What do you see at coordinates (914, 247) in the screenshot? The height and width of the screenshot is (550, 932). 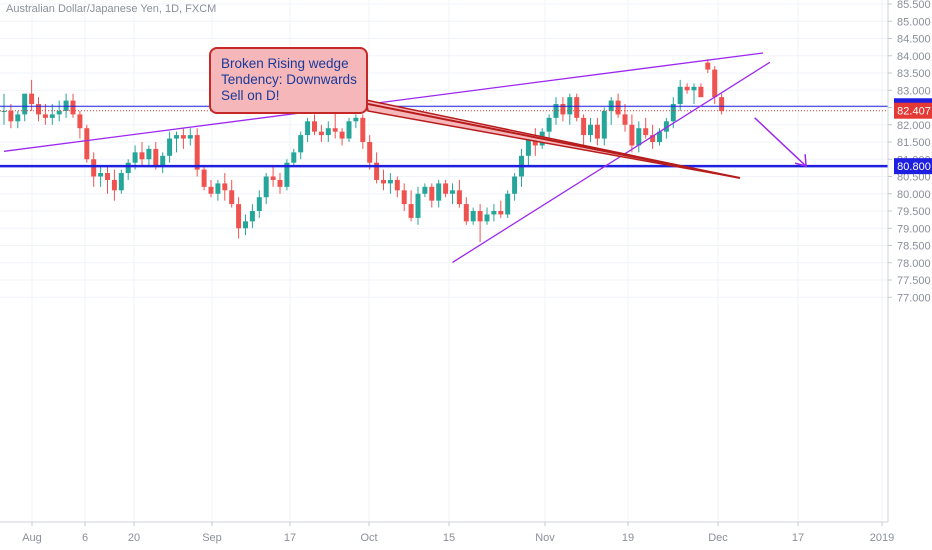 I see `price-tick-label: 78.500` at bounding box center [914, 247].